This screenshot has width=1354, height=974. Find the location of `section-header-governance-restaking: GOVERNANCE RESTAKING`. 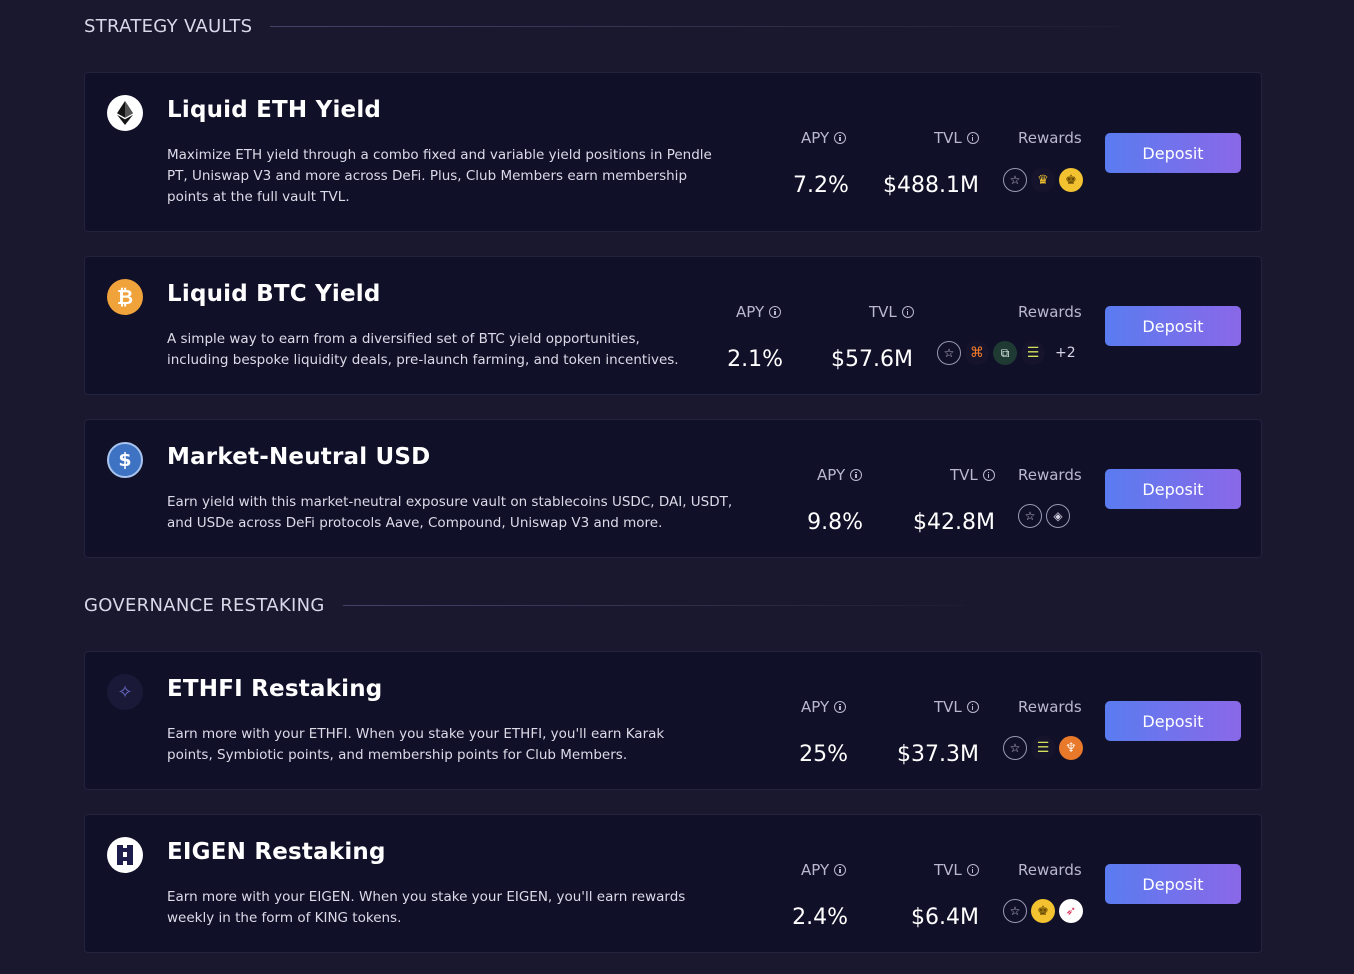

section-header-governance-restaking: GOVERNANCE RESTAKING is located at coordinates (523, 605).